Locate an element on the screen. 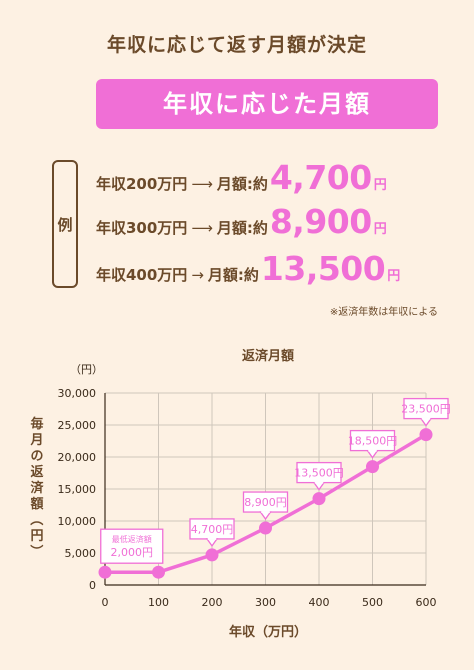  callout-value: 13,500円 is located at coordinates (319, 473).